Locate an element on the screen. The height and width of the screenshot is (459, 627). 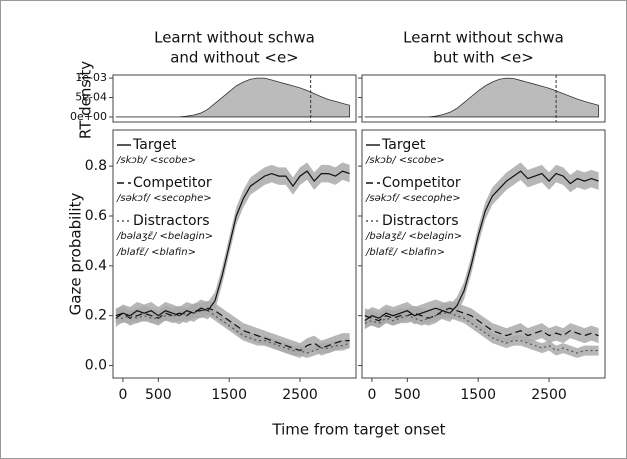
y-tick-label: 0.4 is located at coordinates (96, 266).